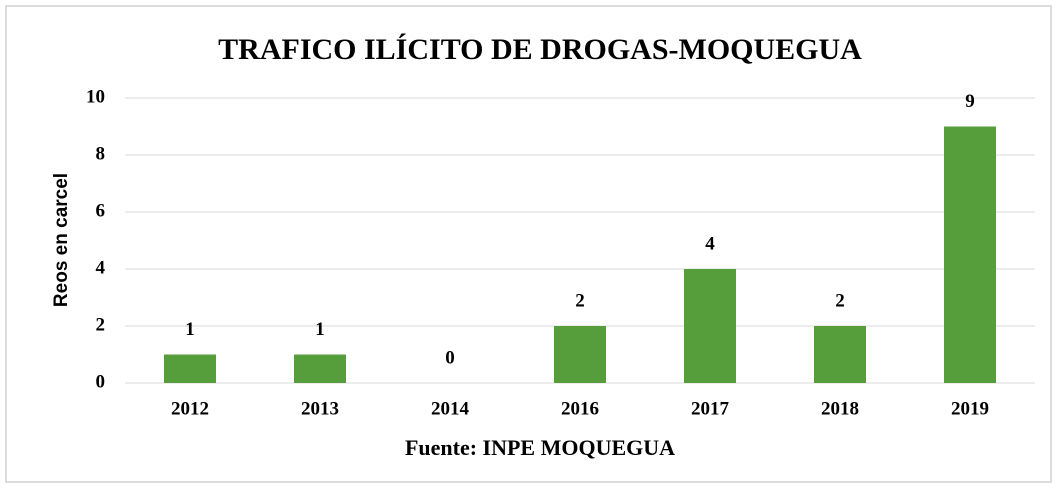 Image resolution: width=1057 pixels, height=488 pixels. I want to click on x-tick-label: 2014, so click(450, 408).